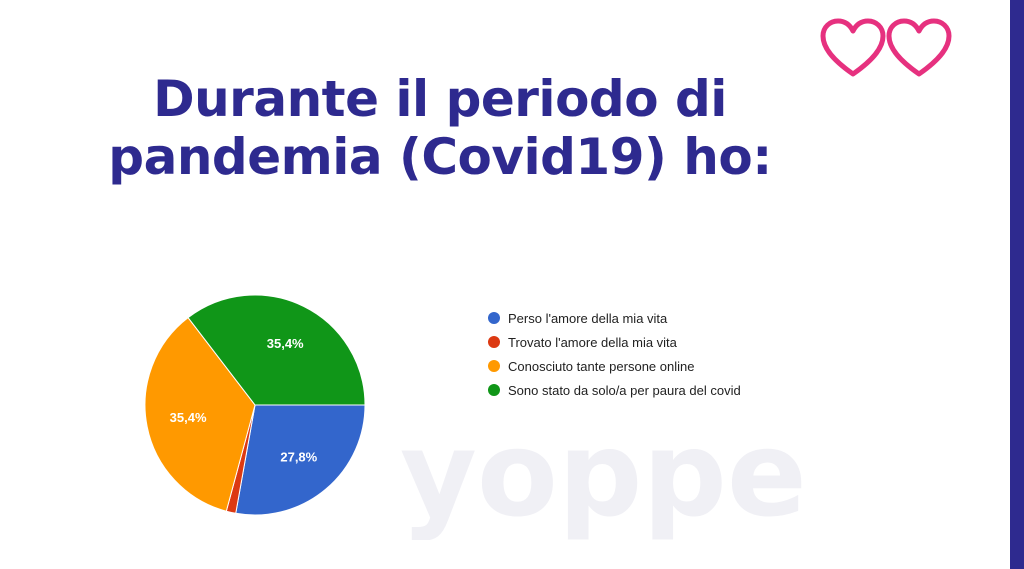 This screenshot has width=1024, height=569. I want to click on title-line-1: Durante il periodo di, so click(440, 99).